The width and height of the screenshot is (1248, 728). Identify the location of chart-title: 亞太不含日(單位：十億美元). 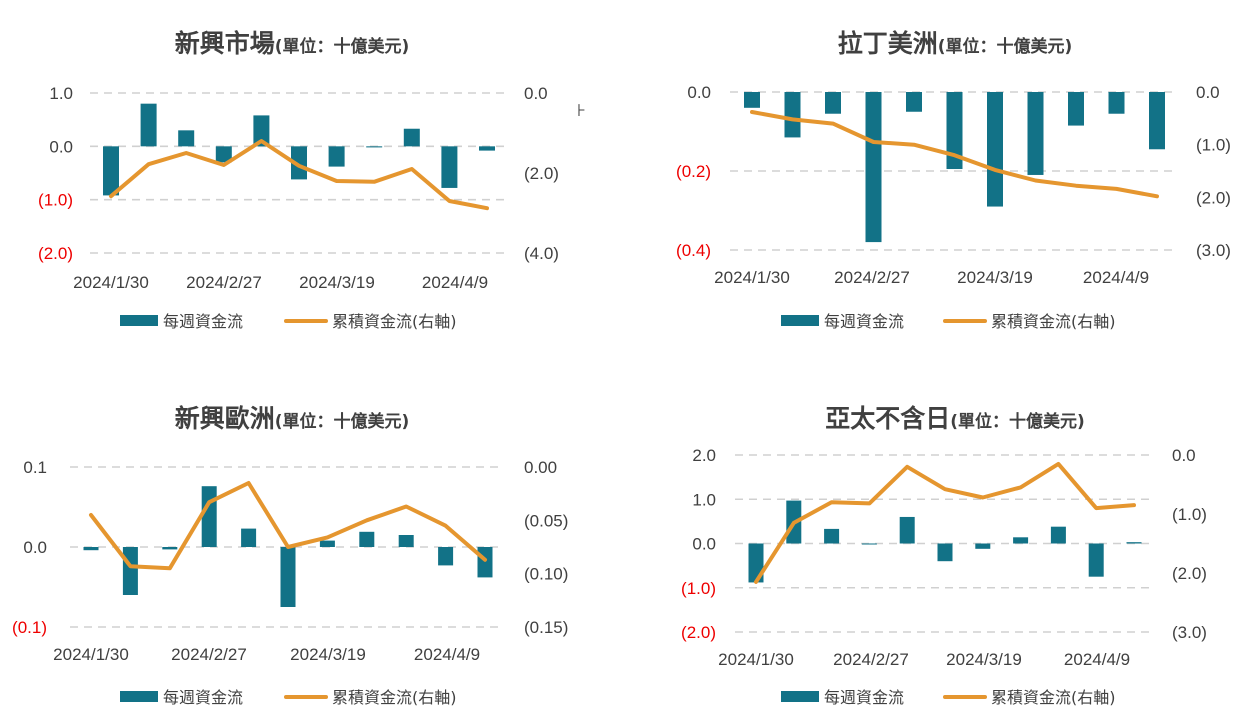
(955, 418).